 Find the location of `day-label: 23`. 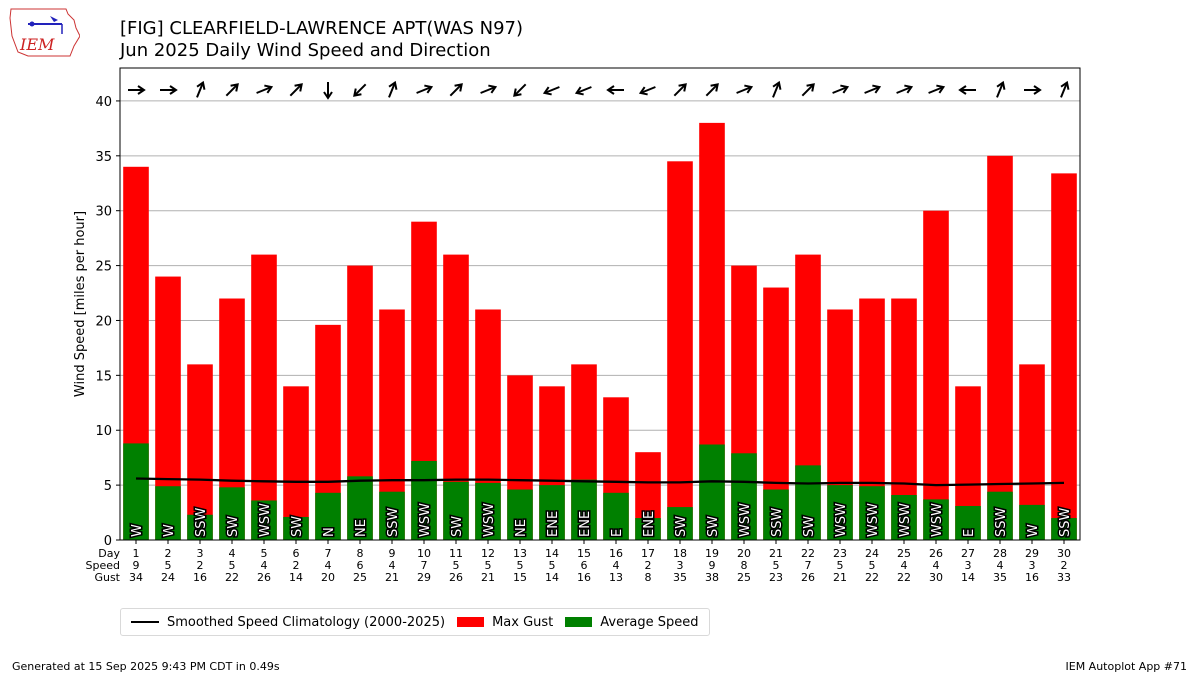

day-label: 23 is located at coordinates (840, 553).